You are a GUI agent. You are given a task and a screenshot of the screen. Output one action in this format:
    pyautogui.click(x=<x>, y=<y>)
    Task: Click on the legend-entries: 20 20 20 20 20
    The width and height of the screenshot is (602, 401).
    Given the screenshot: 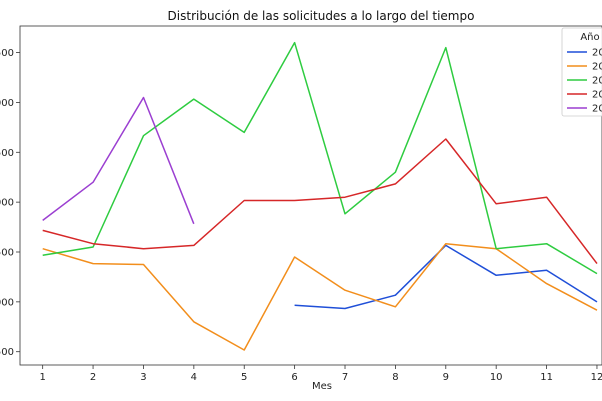 What is the action you would take?
    pyautogui.click(x=584, y=81)
    